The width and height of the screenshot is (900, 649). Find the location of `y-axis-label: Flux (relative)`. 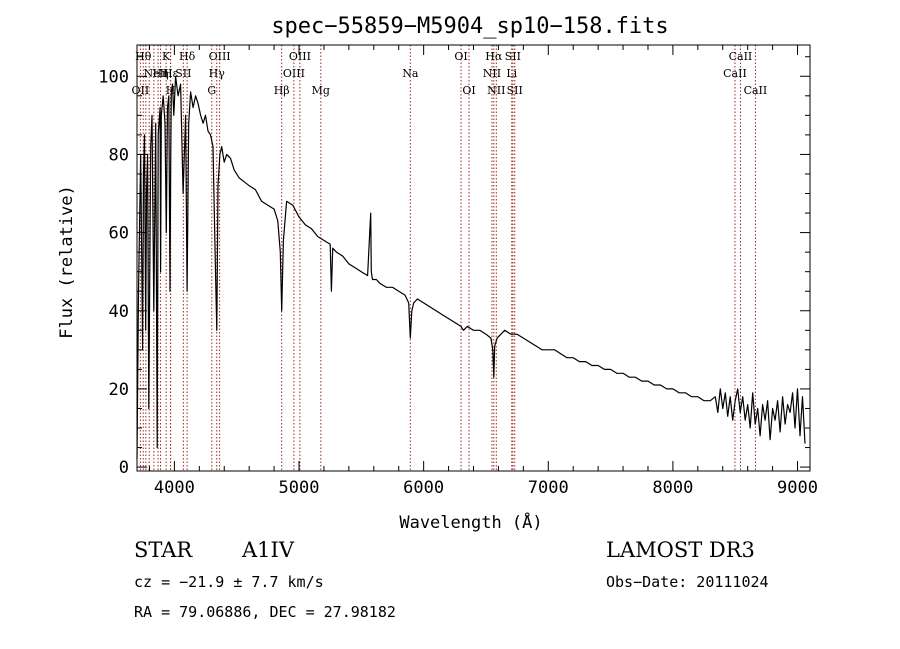

y-axis-label: Flux (relative) is located at coordinates (67, 262).